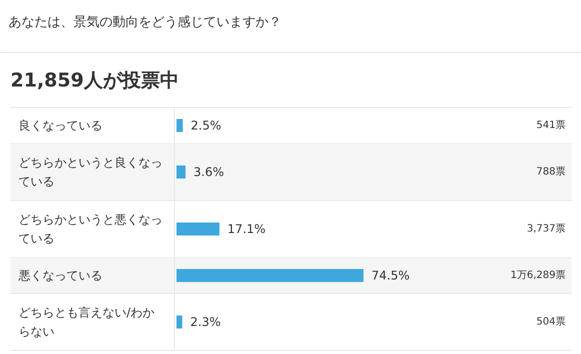 This screenshot has width=581, height=354. Describe the element at coordinates (205, 322) in the screenshot. I see `data-label: 2.3%` at that location.